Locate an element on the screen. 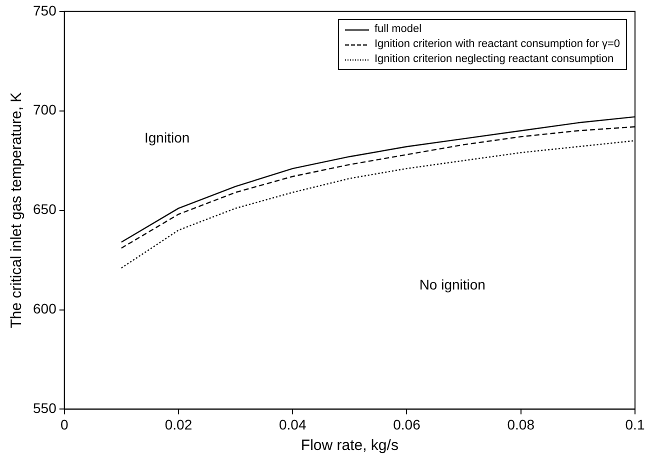 The width and height of the screenshot is (655, 455). x-tick-label: 0.04 is located at coordinates (292, 424).